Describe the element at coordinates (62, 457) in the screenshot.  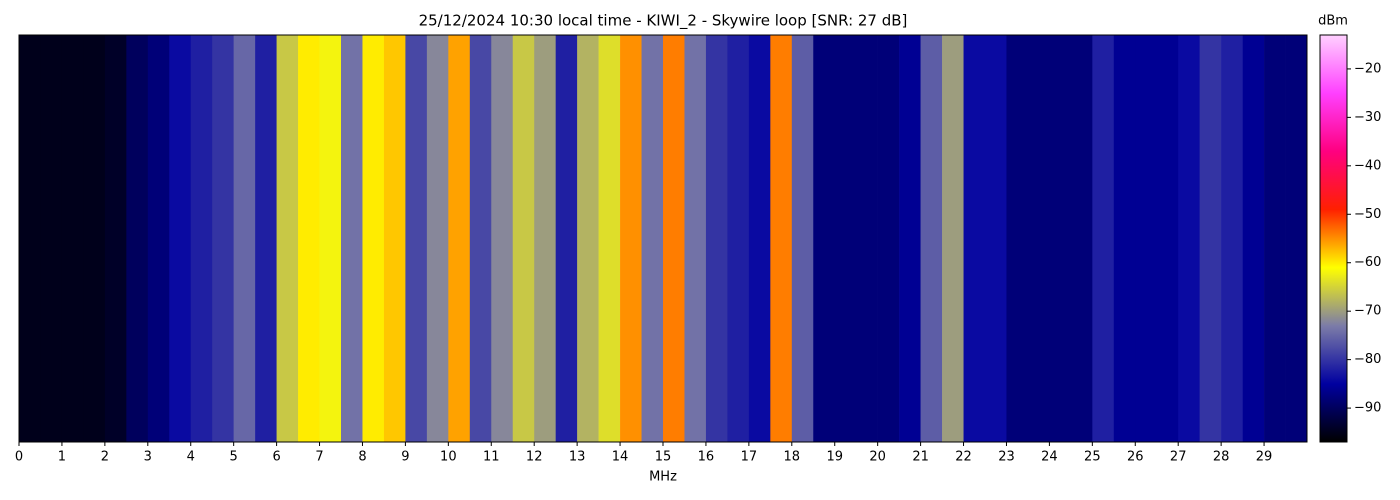
I see `x-tick-label: 1` at that location.